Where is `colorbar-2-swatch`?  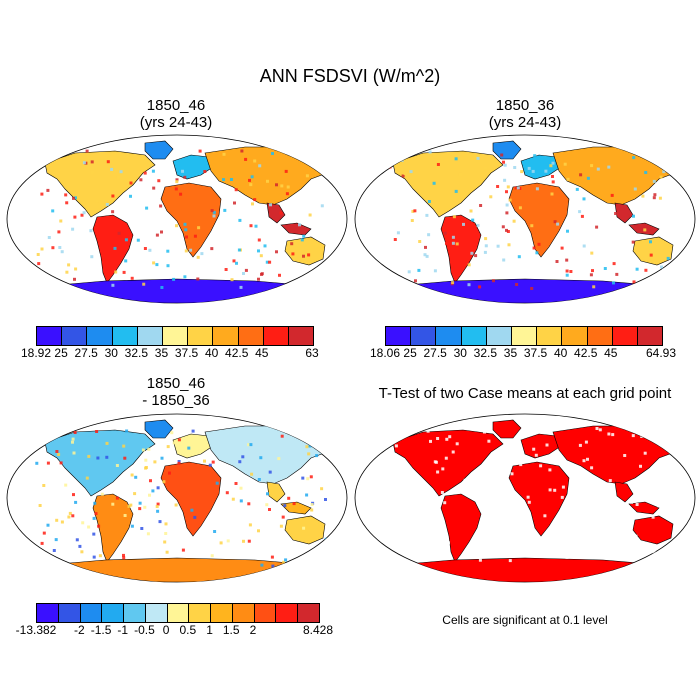 colorbar-2-swatch is located at coordinates (650, 336).